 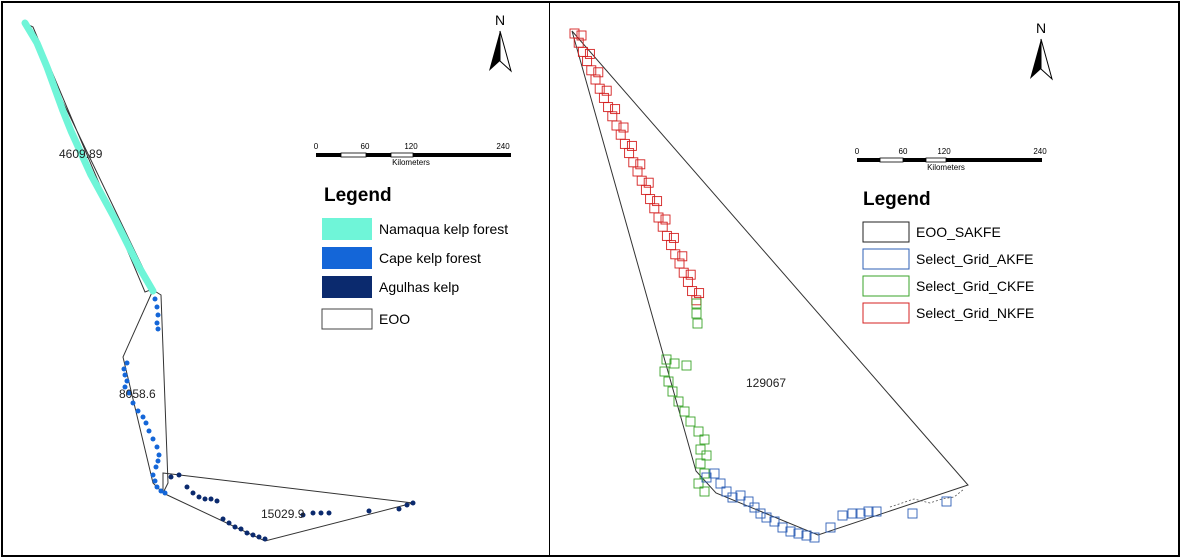 I want to click on eoo-label-total: 129067, so click(x=766, y=383).